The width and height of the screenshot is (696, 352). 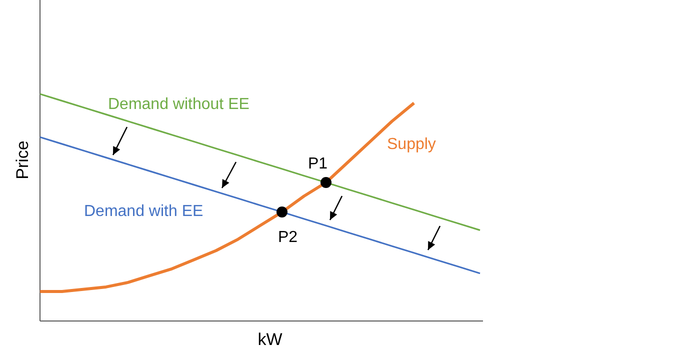 I want to click on series-label: Demand without EE, so click(x=179, y=104).